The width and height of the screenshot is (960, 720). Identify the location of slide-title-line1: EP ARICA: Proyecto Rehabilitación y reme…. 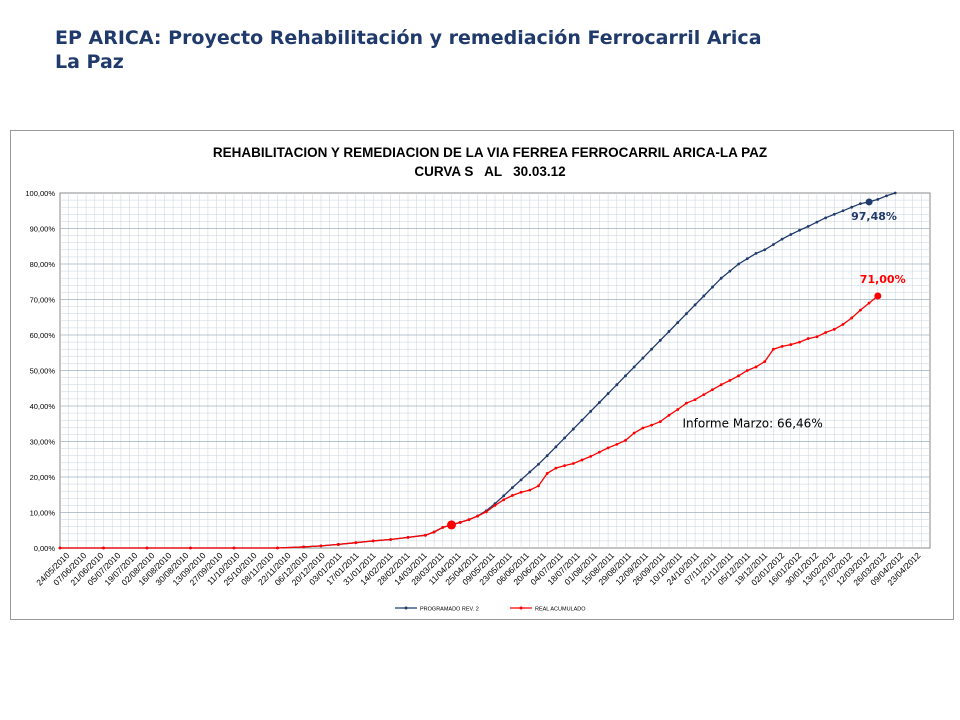
(408, 38).